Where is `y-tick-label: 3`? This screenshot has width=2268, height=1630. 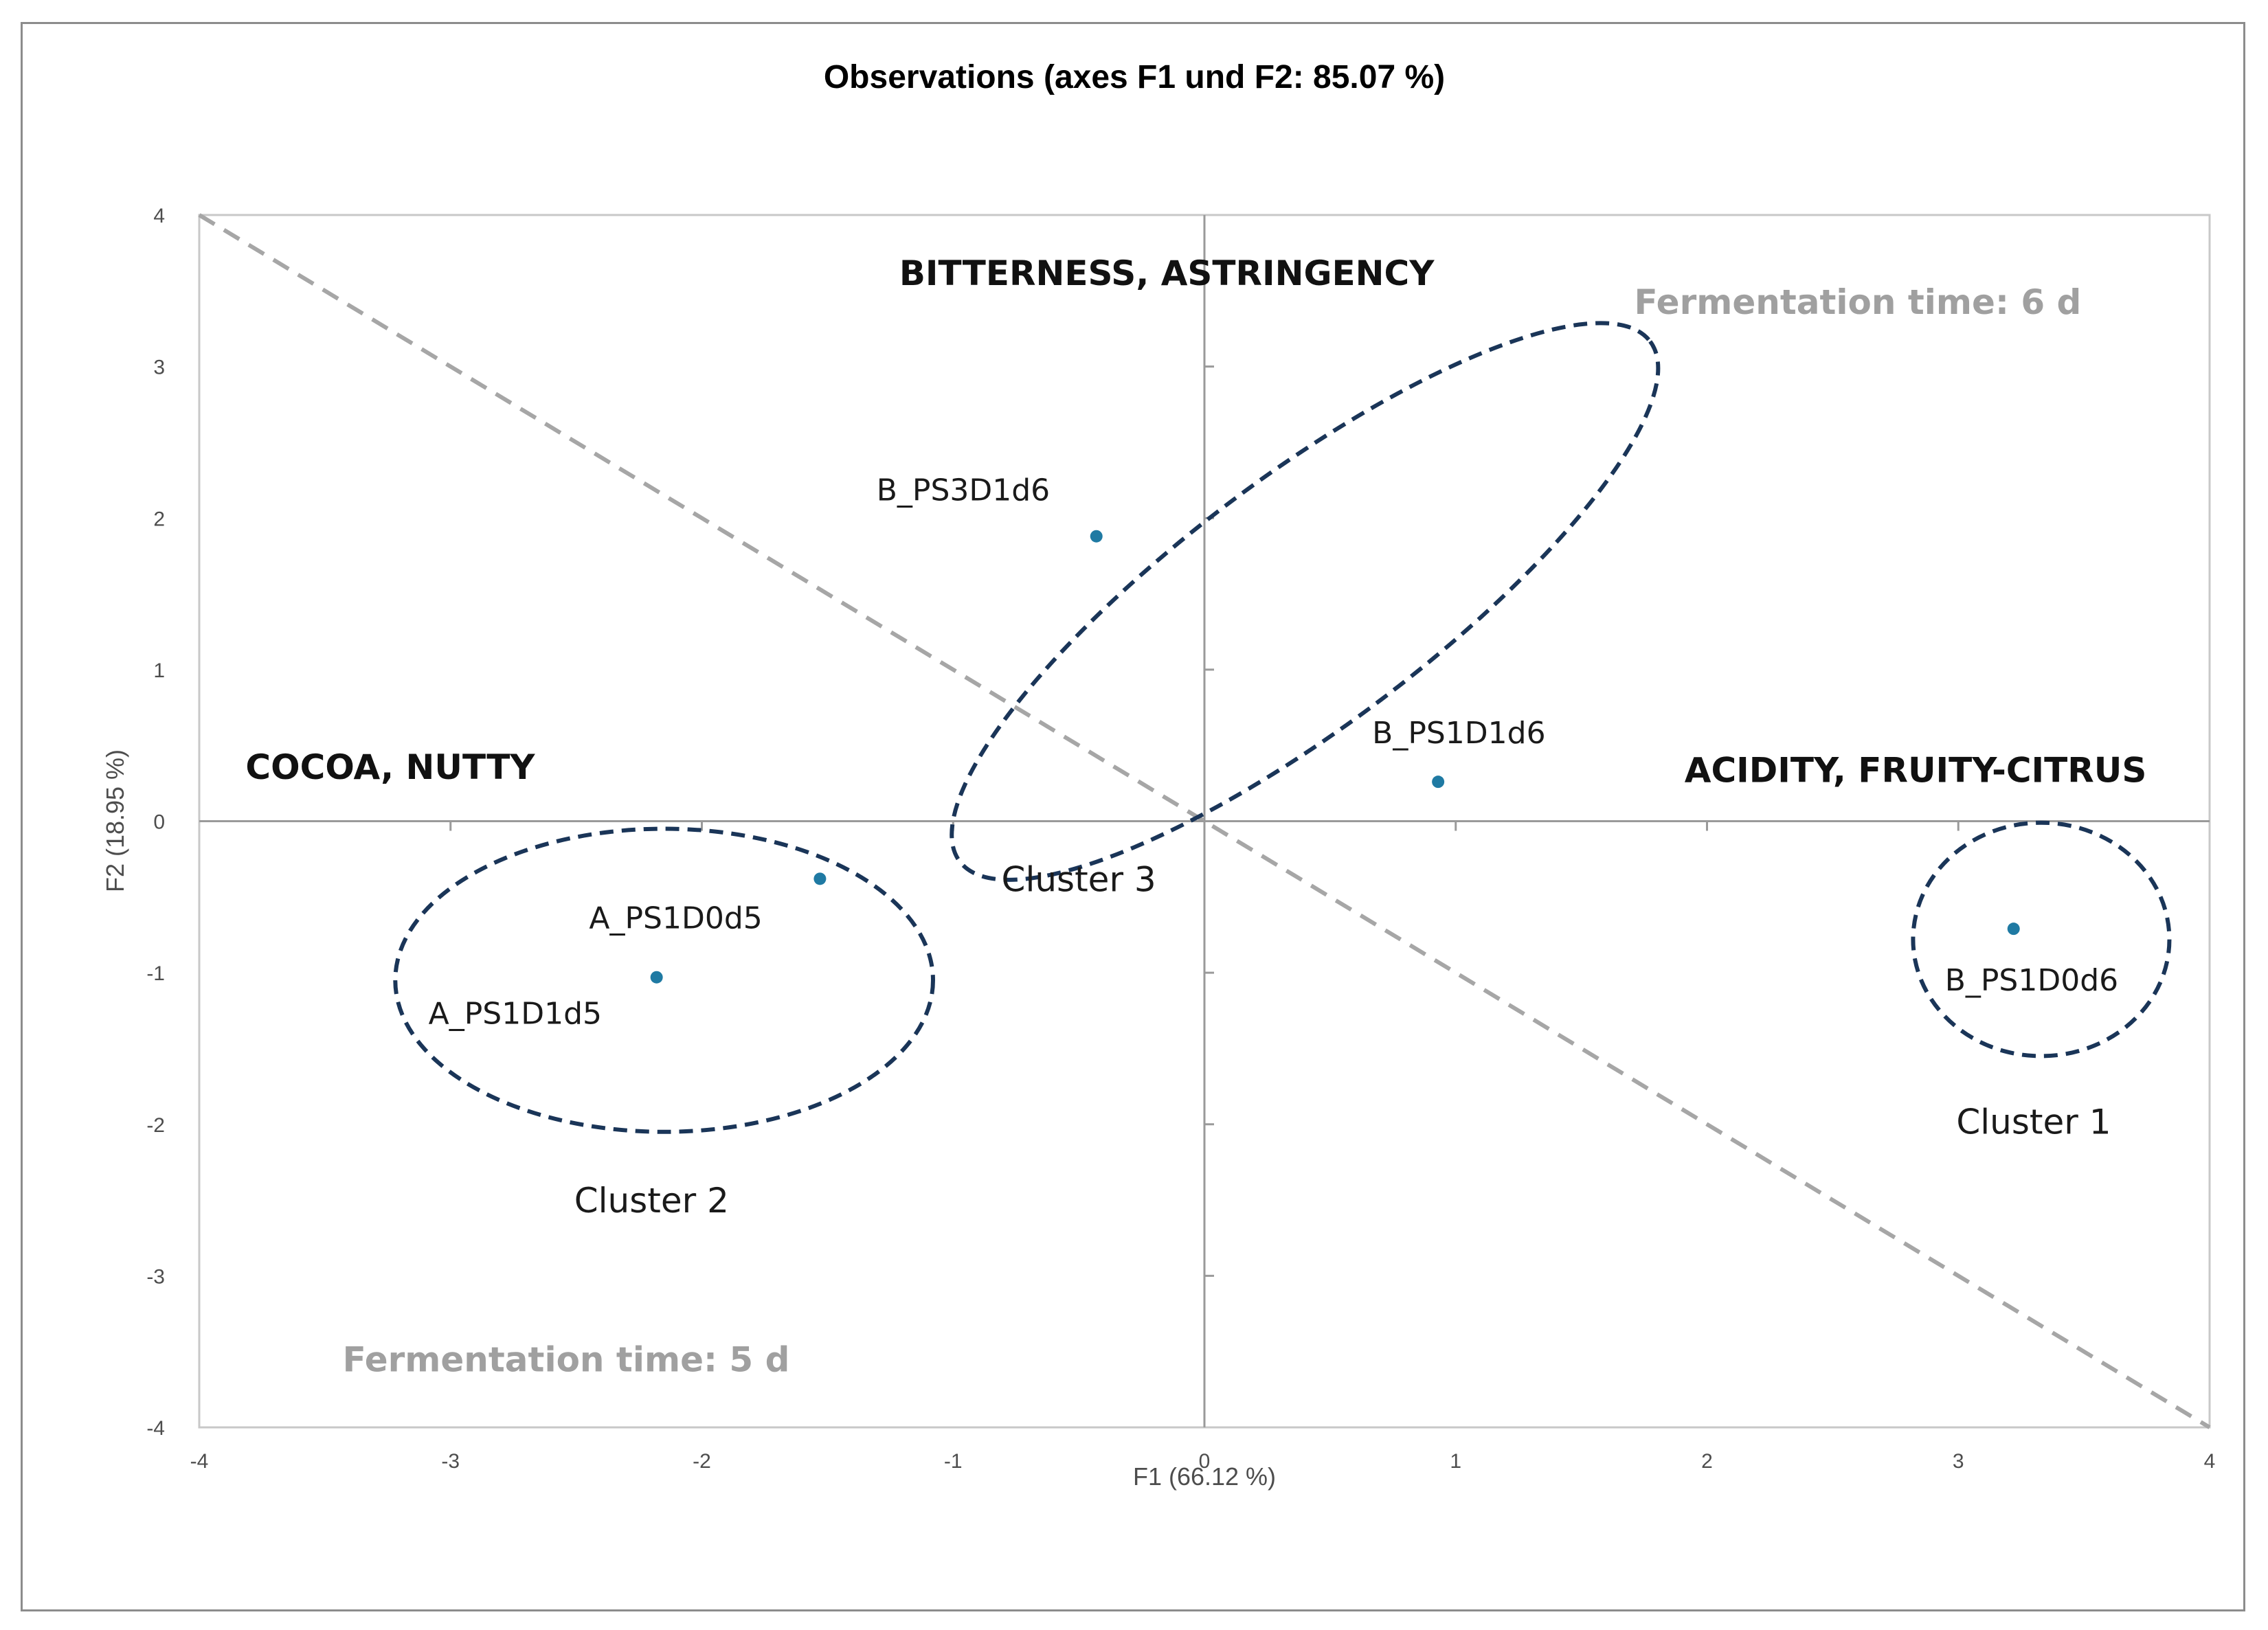 y-tick-label: 3 is located at coordinates (159, 367).